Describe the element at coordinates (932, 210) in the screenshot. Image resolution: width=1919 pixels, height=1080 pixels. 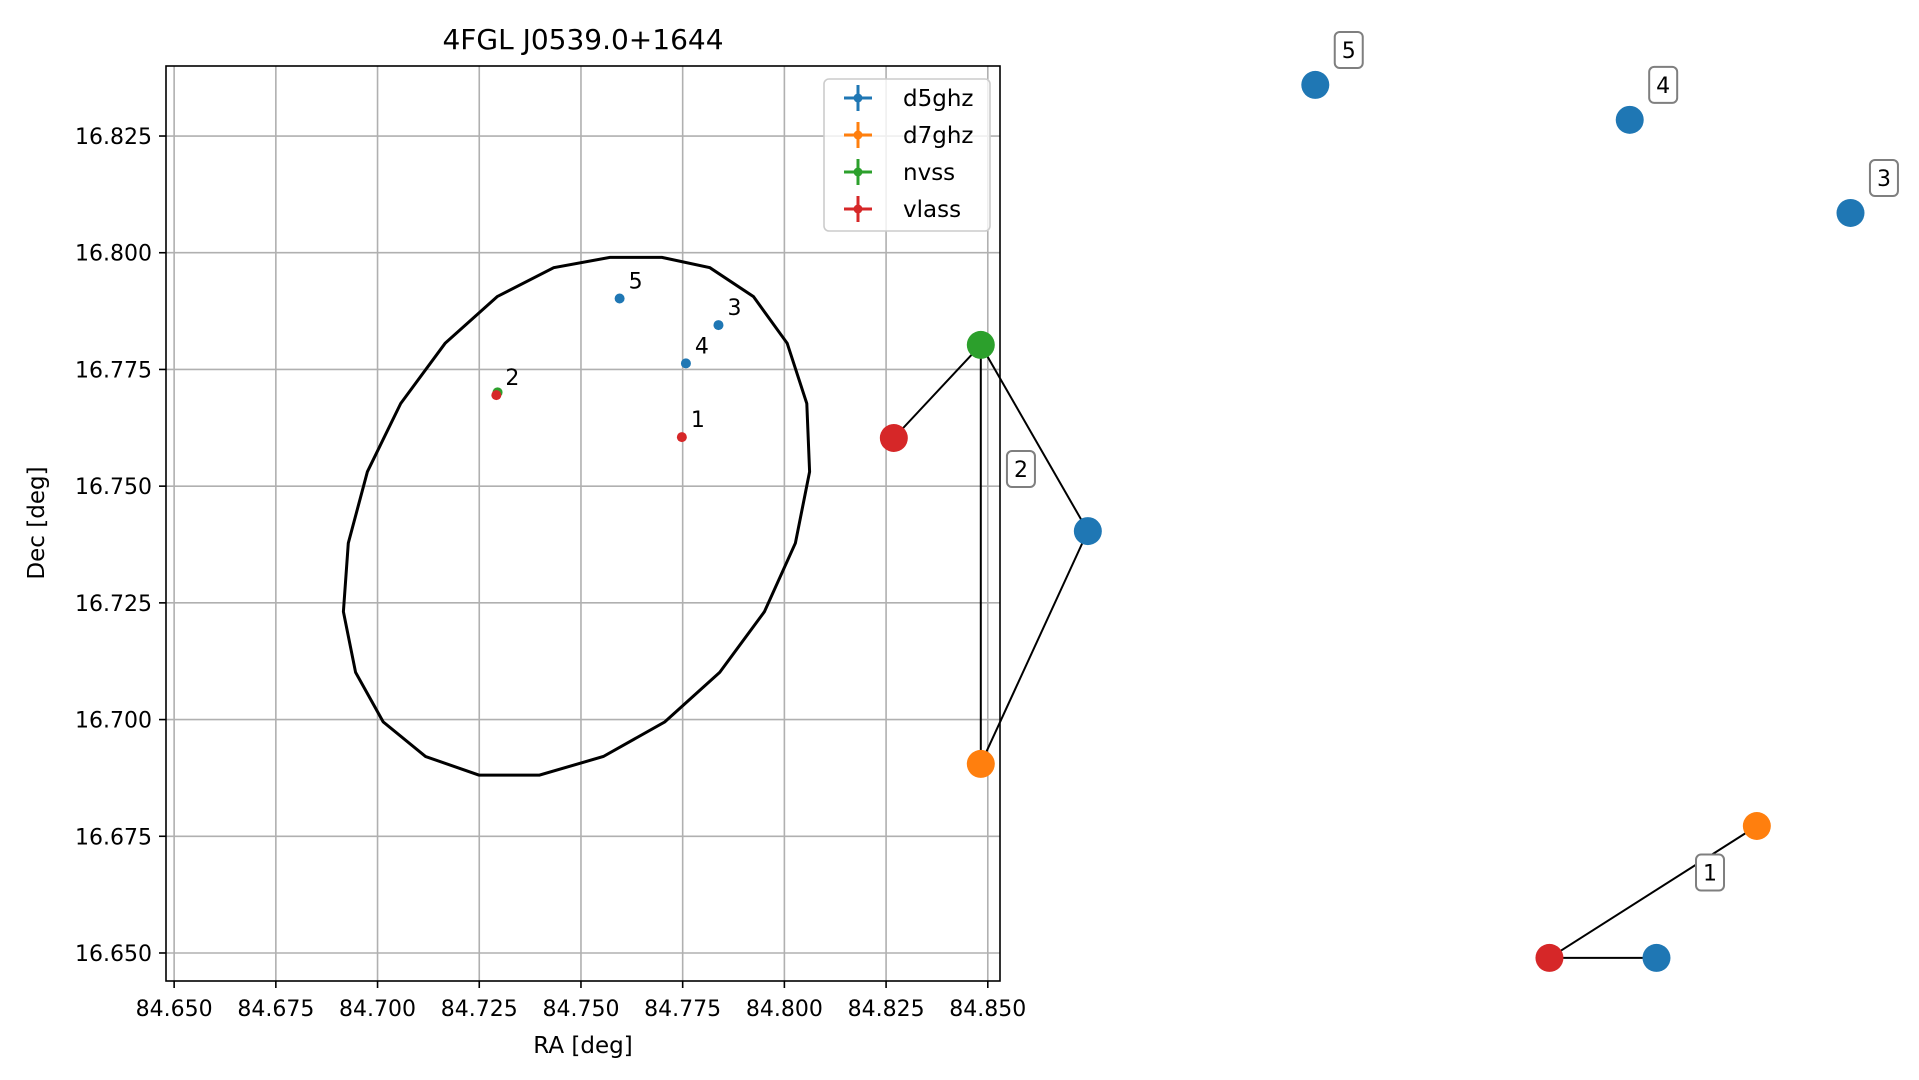
I see `legend-label: vlass` at that location.